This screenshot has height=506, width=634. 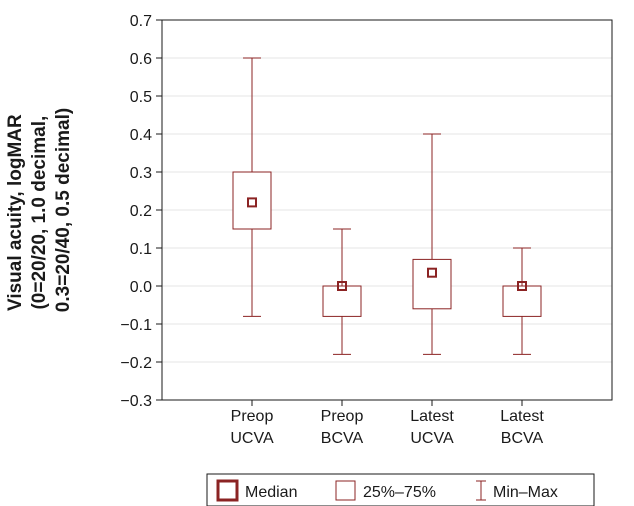 I want to click on y-tick-label: 0.2, so click(x=141, y=211).